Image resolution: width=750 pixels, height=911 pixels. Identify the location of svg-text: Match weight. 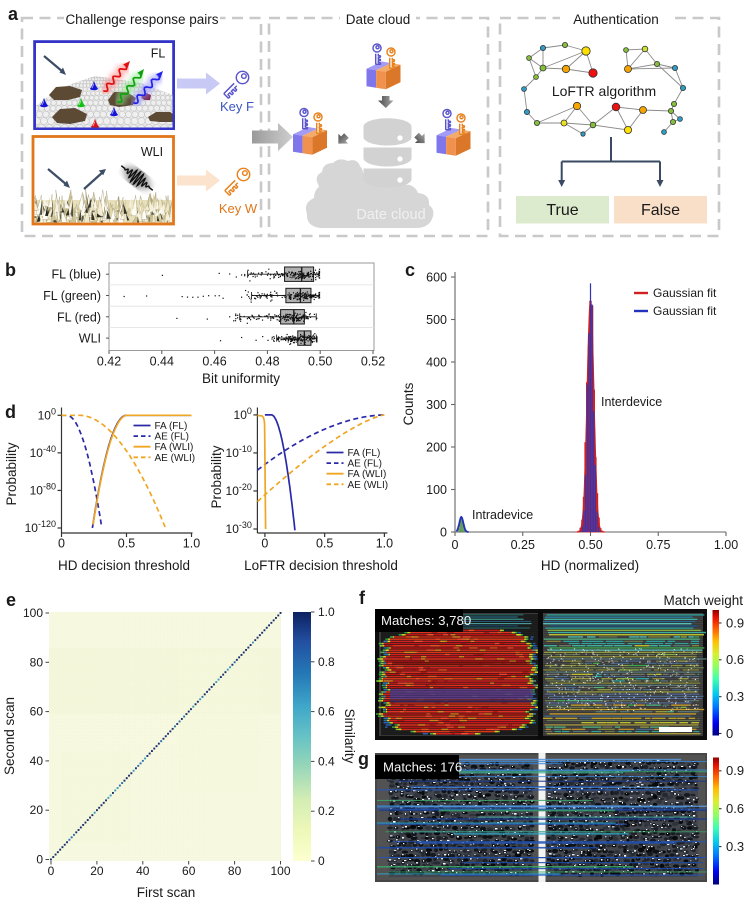
(703, 600).